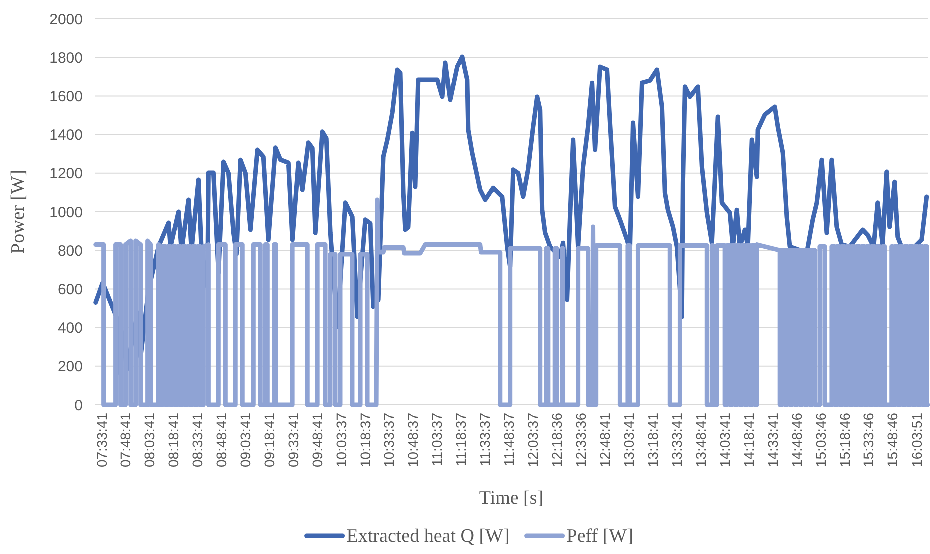 This screenshot has width=930, height=554. What do you see at coordinates (70, 367) in the screenshot?
I see `y-tick-label: 200` at bounding box center [70, 367].